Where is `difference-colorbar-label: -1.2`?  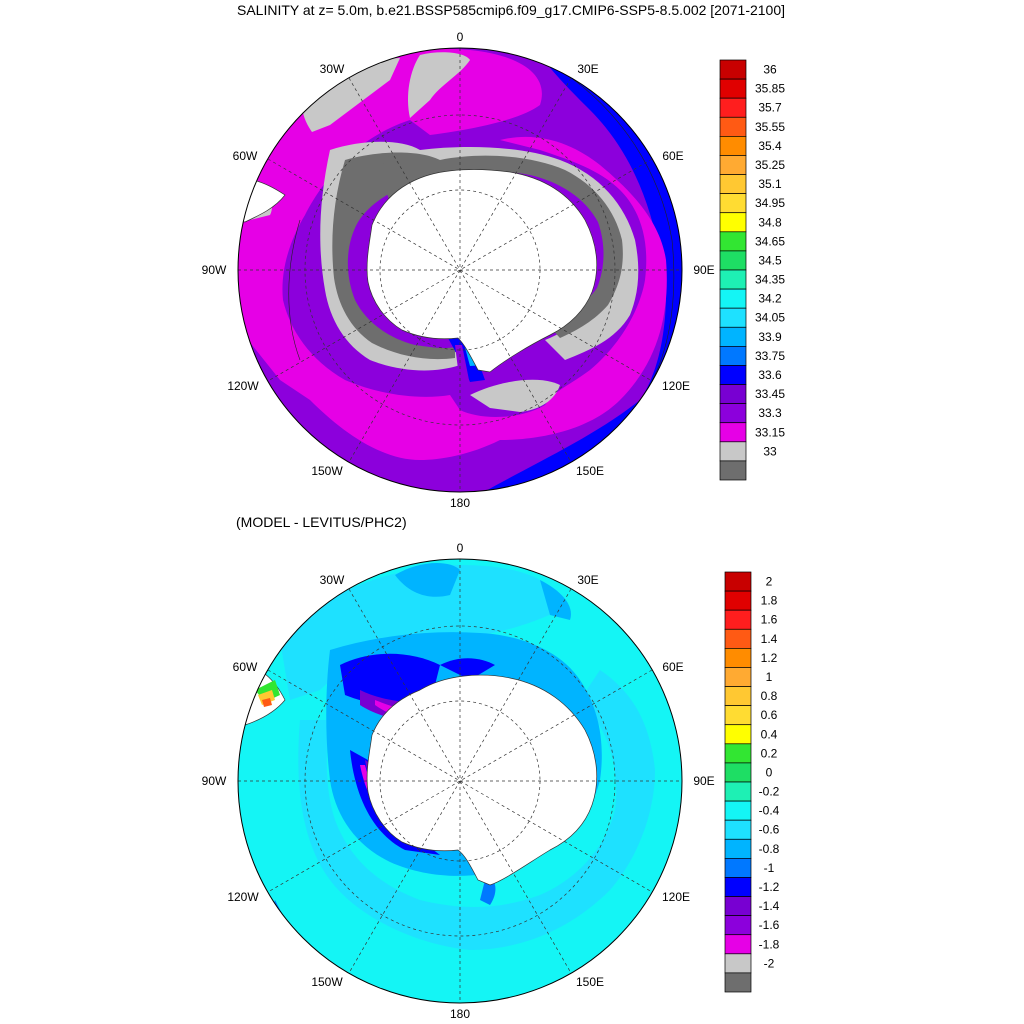 difference-colorbar-label: -1.2 is located at coordinates (769, 887).